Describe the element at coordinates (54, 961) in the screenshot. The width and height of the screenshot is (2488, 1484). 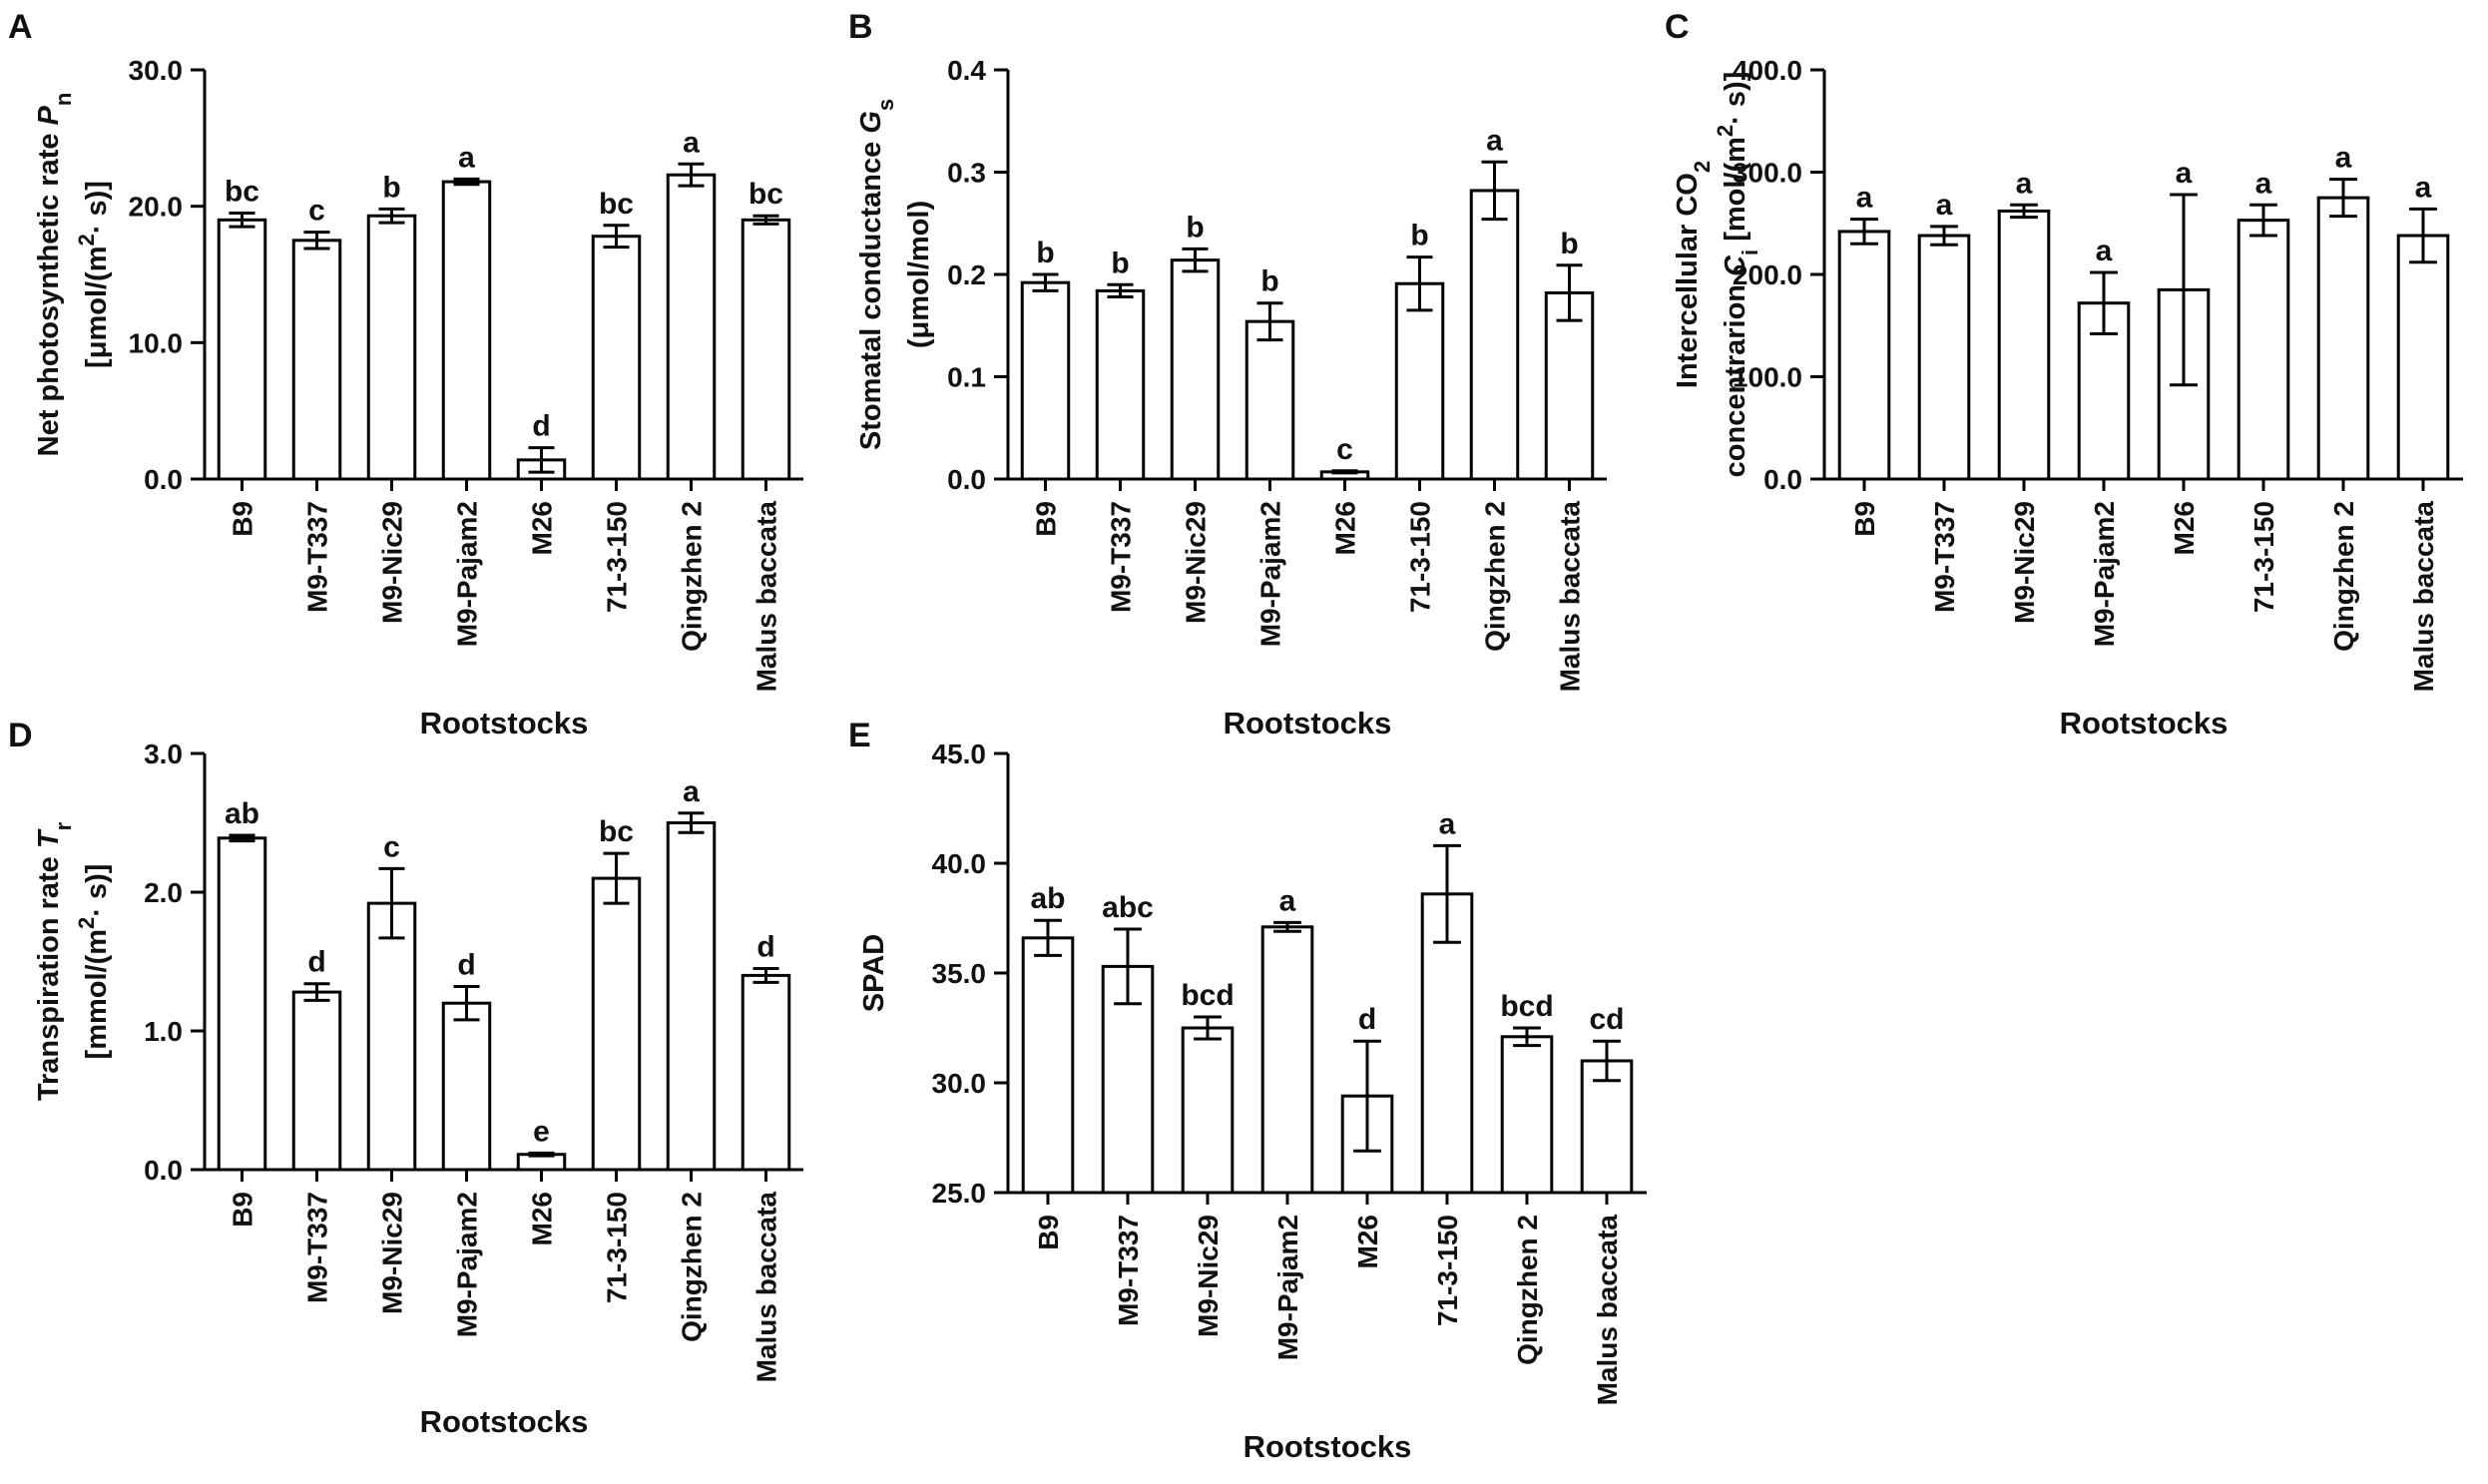
I see `y-axis-label: Transpiration rate Tr` at that location.